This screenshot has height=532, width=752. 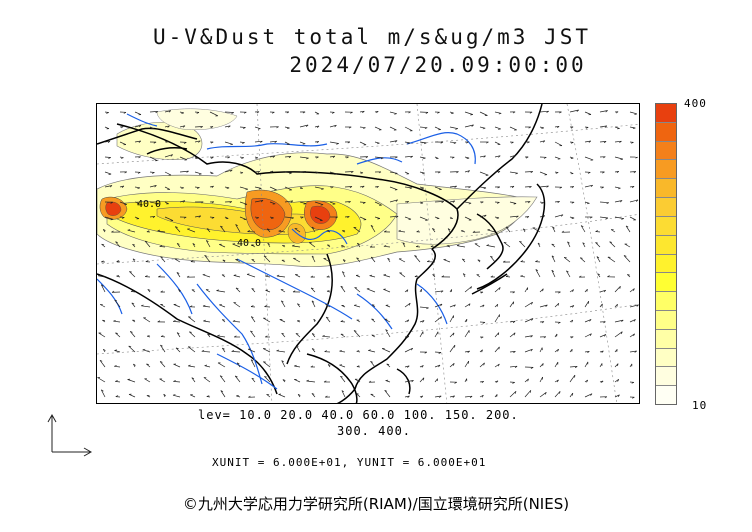 What do you see at coordinates (249, 243) in the screenshot?
I see `contour-label: 40.0` at bounding box center [249, 243].